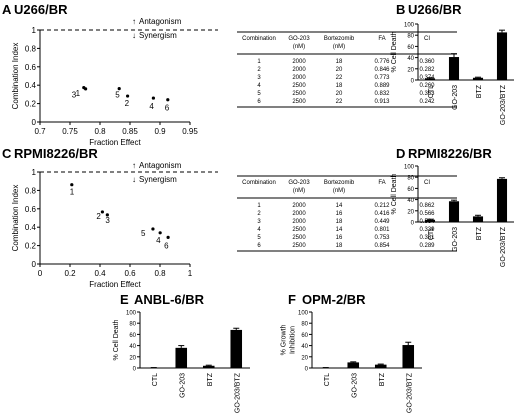  Describe the element at coordinates (382, 86) in the screenshot. I see `table-cell: 0.889` at that location.